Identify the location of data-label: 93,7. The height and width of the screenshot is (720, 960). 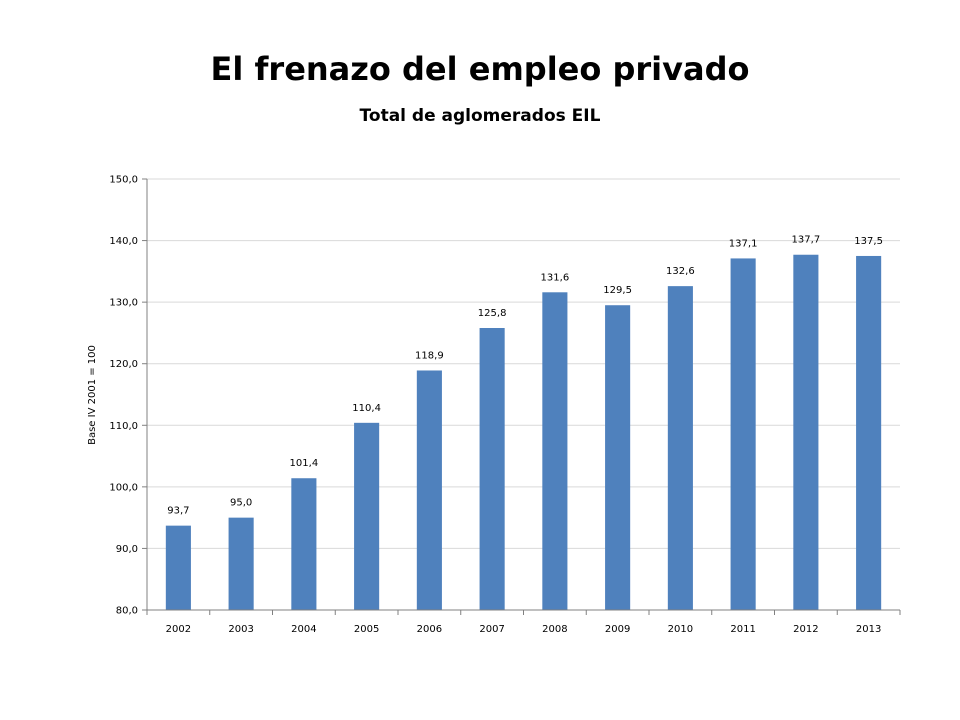
(178, 511).